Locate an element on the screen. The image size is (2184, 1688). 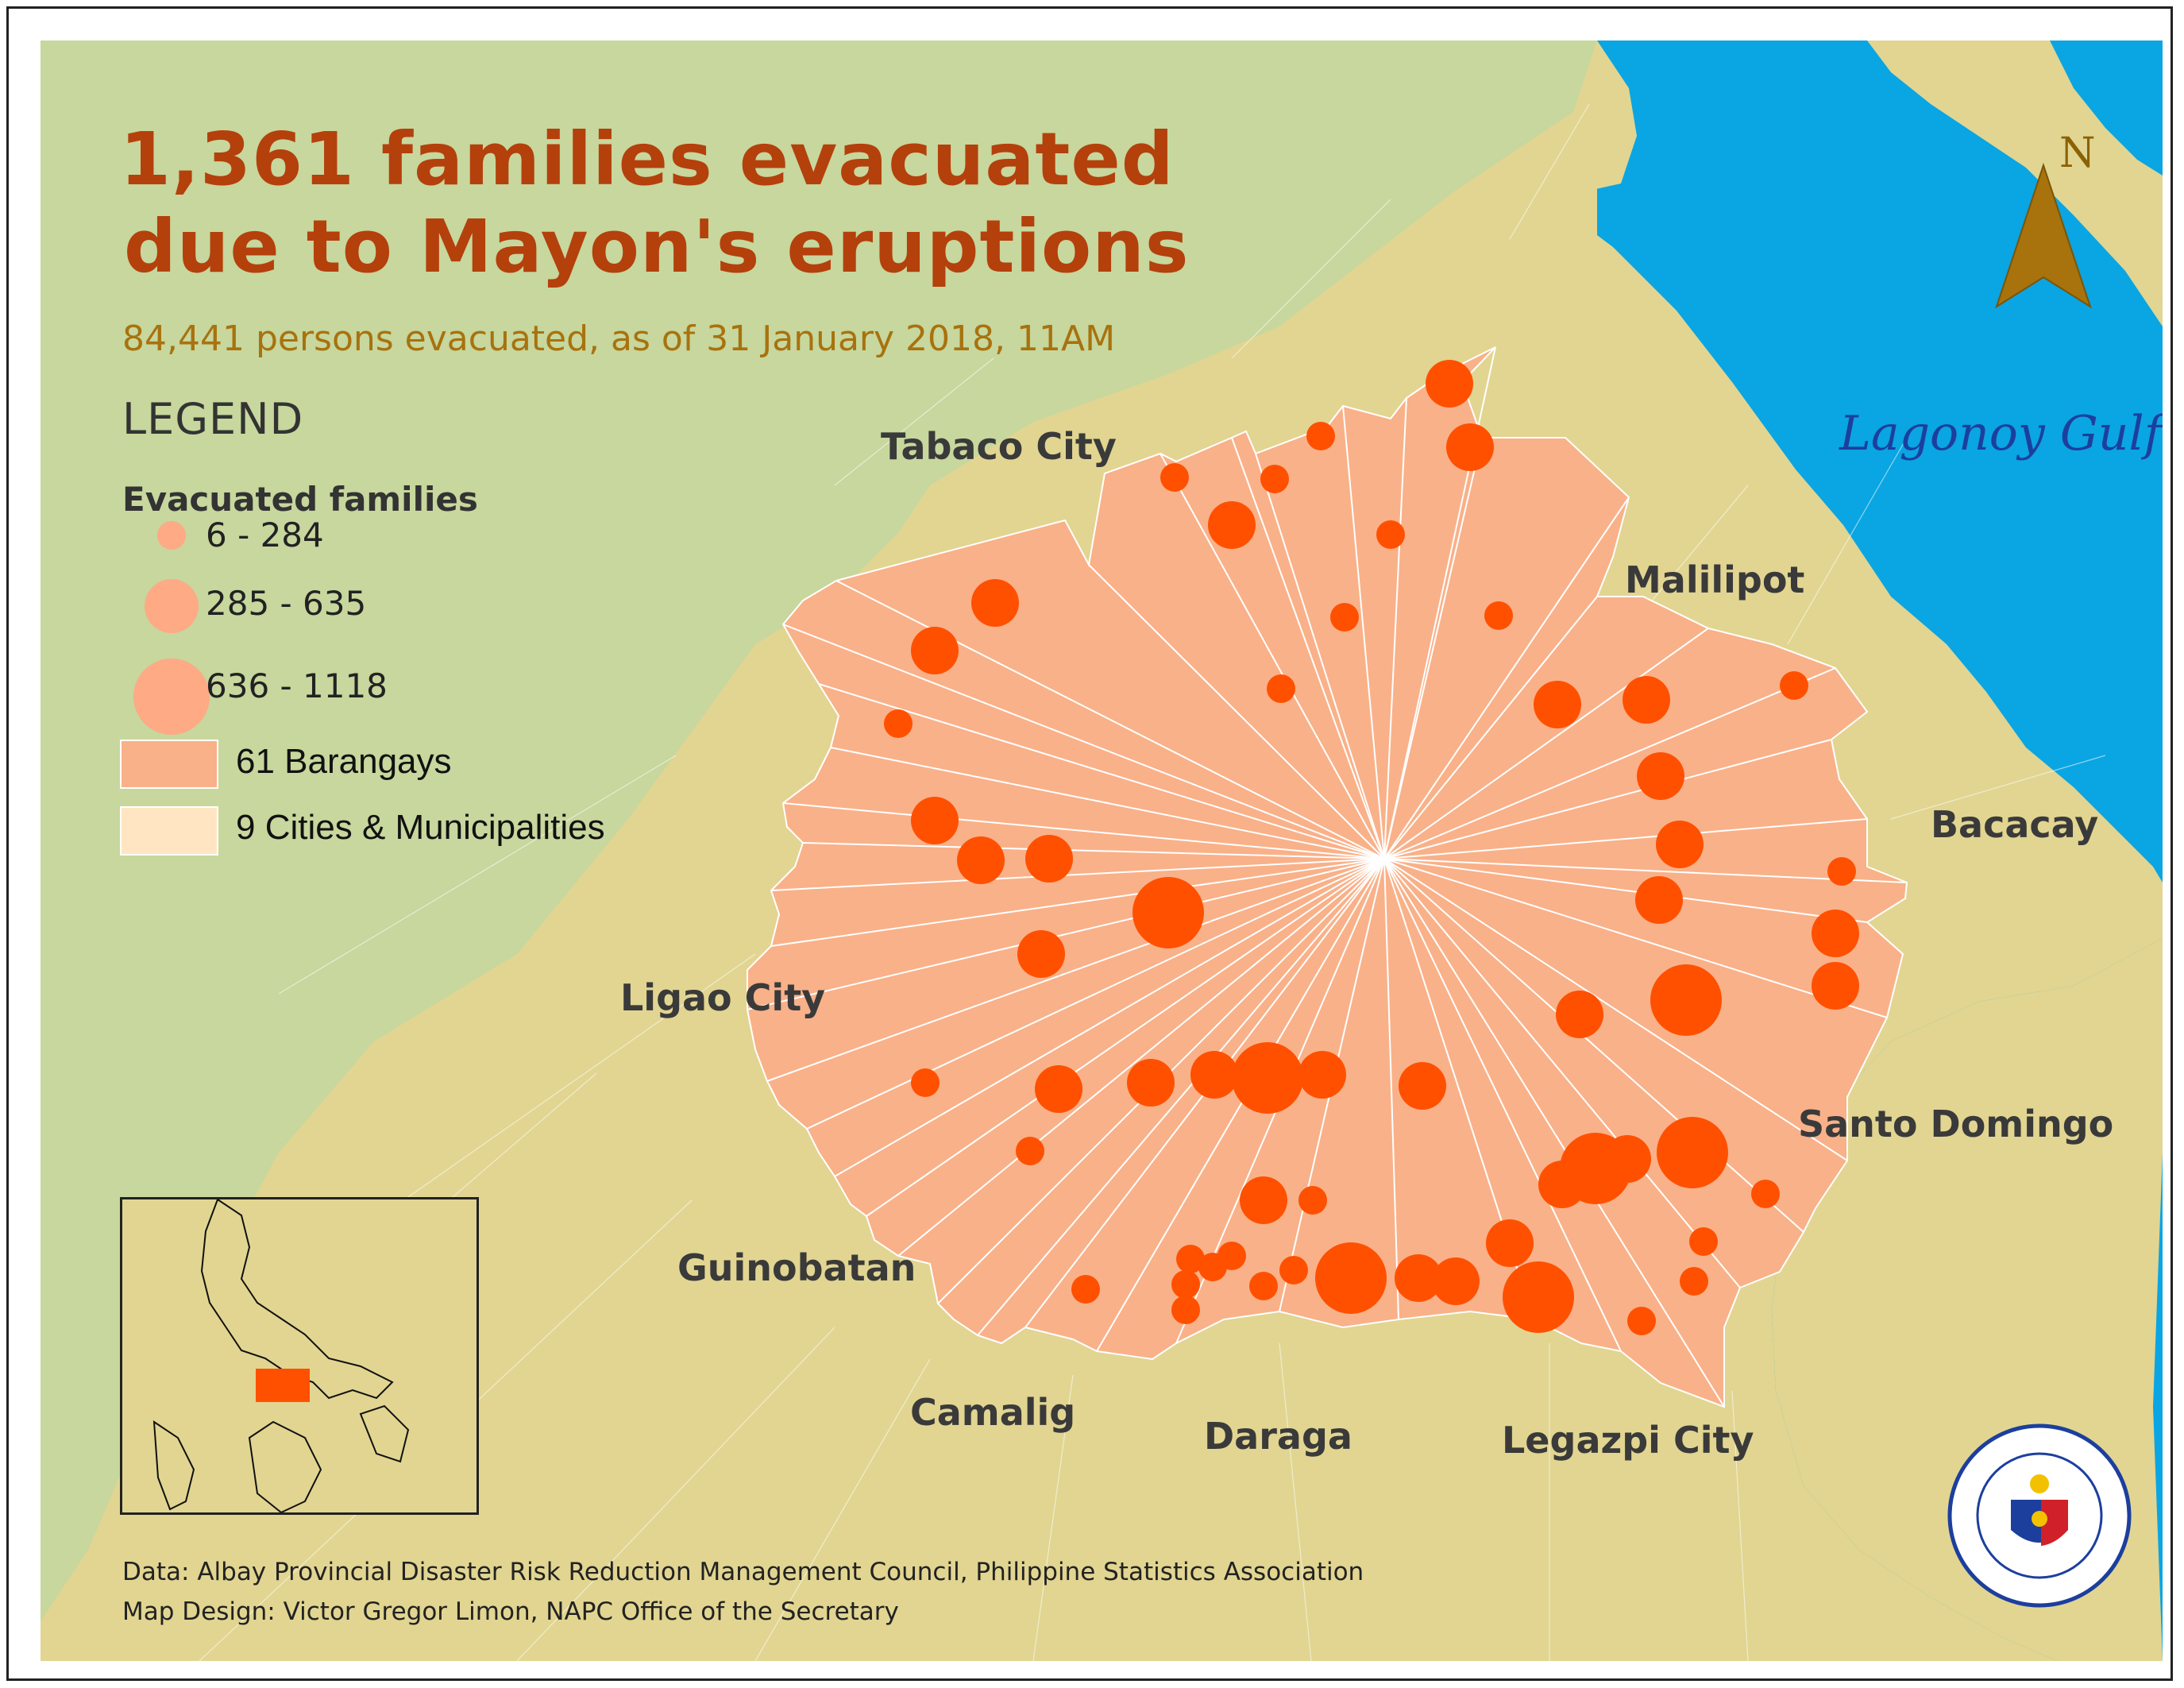
land-north-peninsula is located at coordinates (2015, 172).